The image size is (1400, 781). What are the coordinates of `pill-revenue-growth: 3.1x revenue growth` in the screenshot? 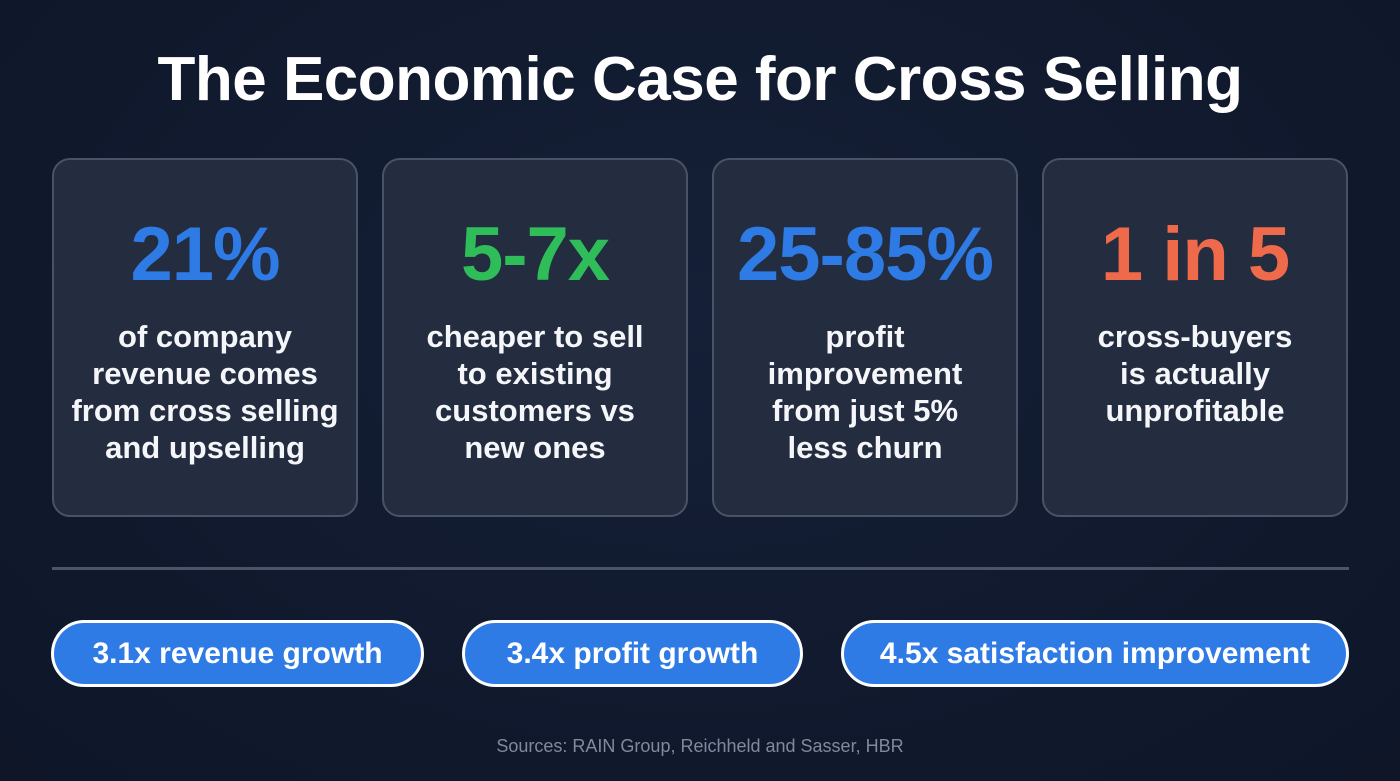 It's located at (237, 653).